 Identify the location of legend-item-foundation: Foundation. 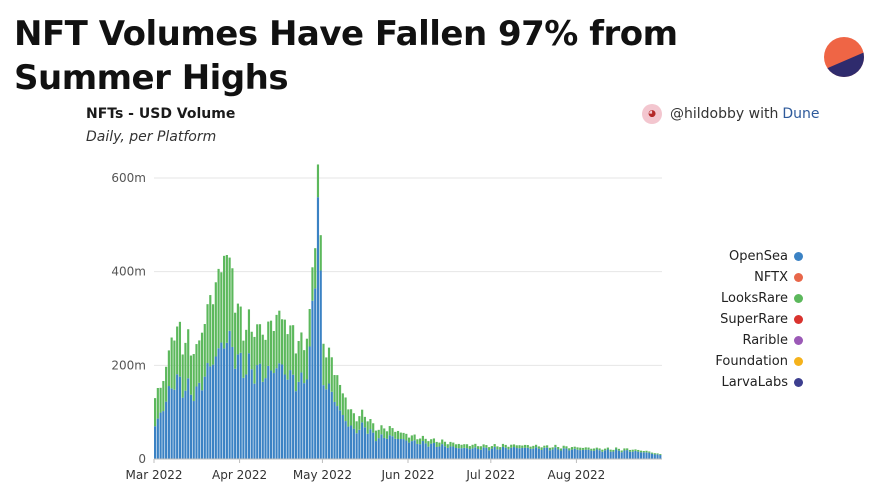
(759, 361).